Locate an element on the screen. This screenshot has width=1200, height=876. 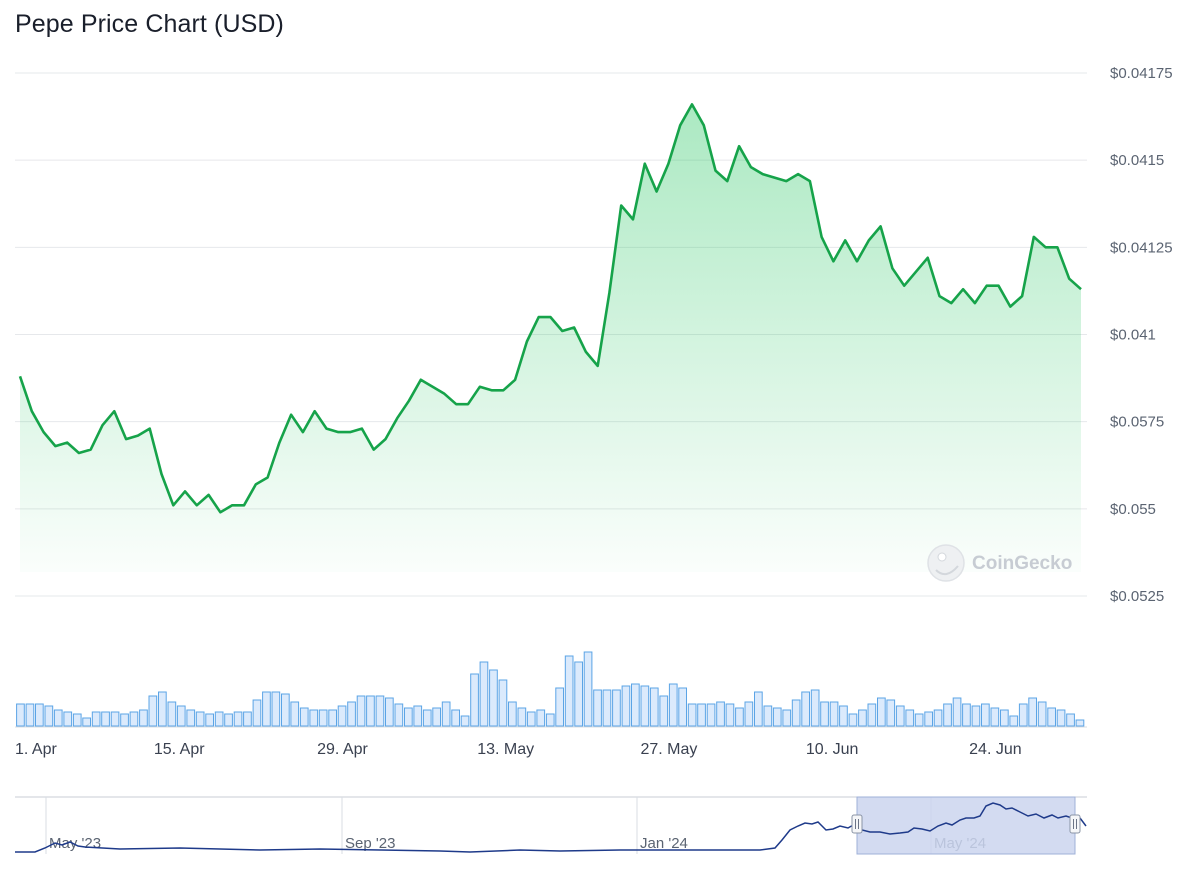
y-tick-label: $0.04125 is located at coordinates (1141, 247).